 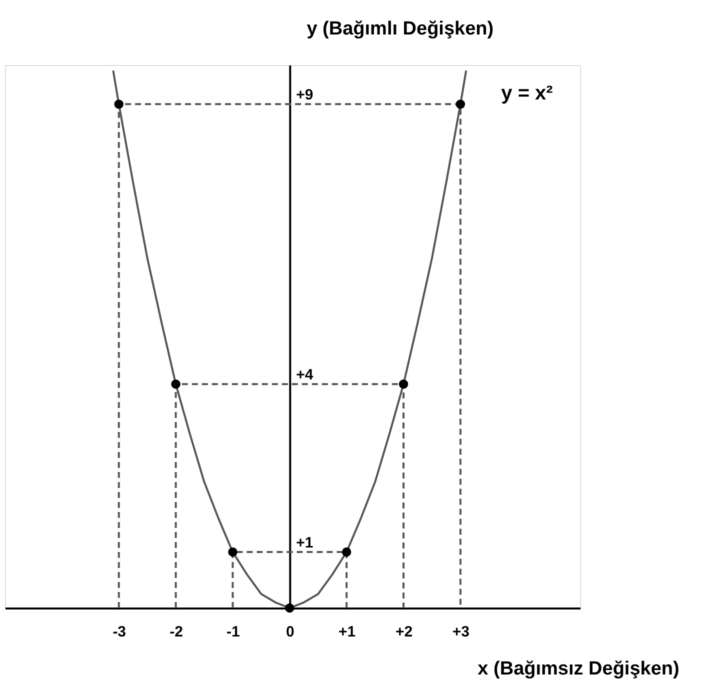 I want to click on x-tick-label: 0, so click(x=290, y=632).